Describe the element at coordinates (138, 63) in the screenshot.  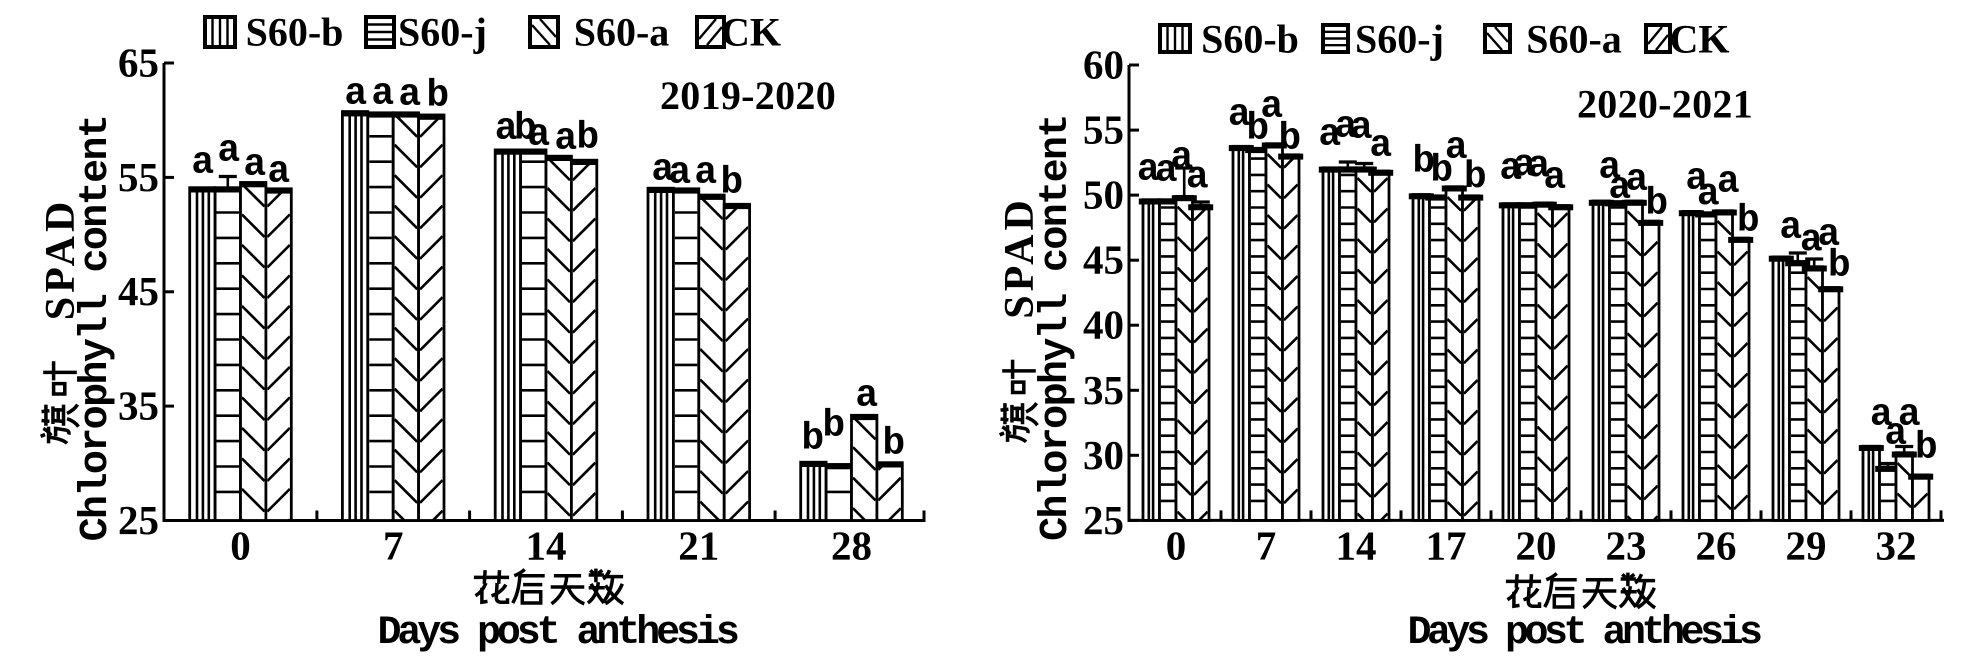
I see `svg-text: 65` at that location.